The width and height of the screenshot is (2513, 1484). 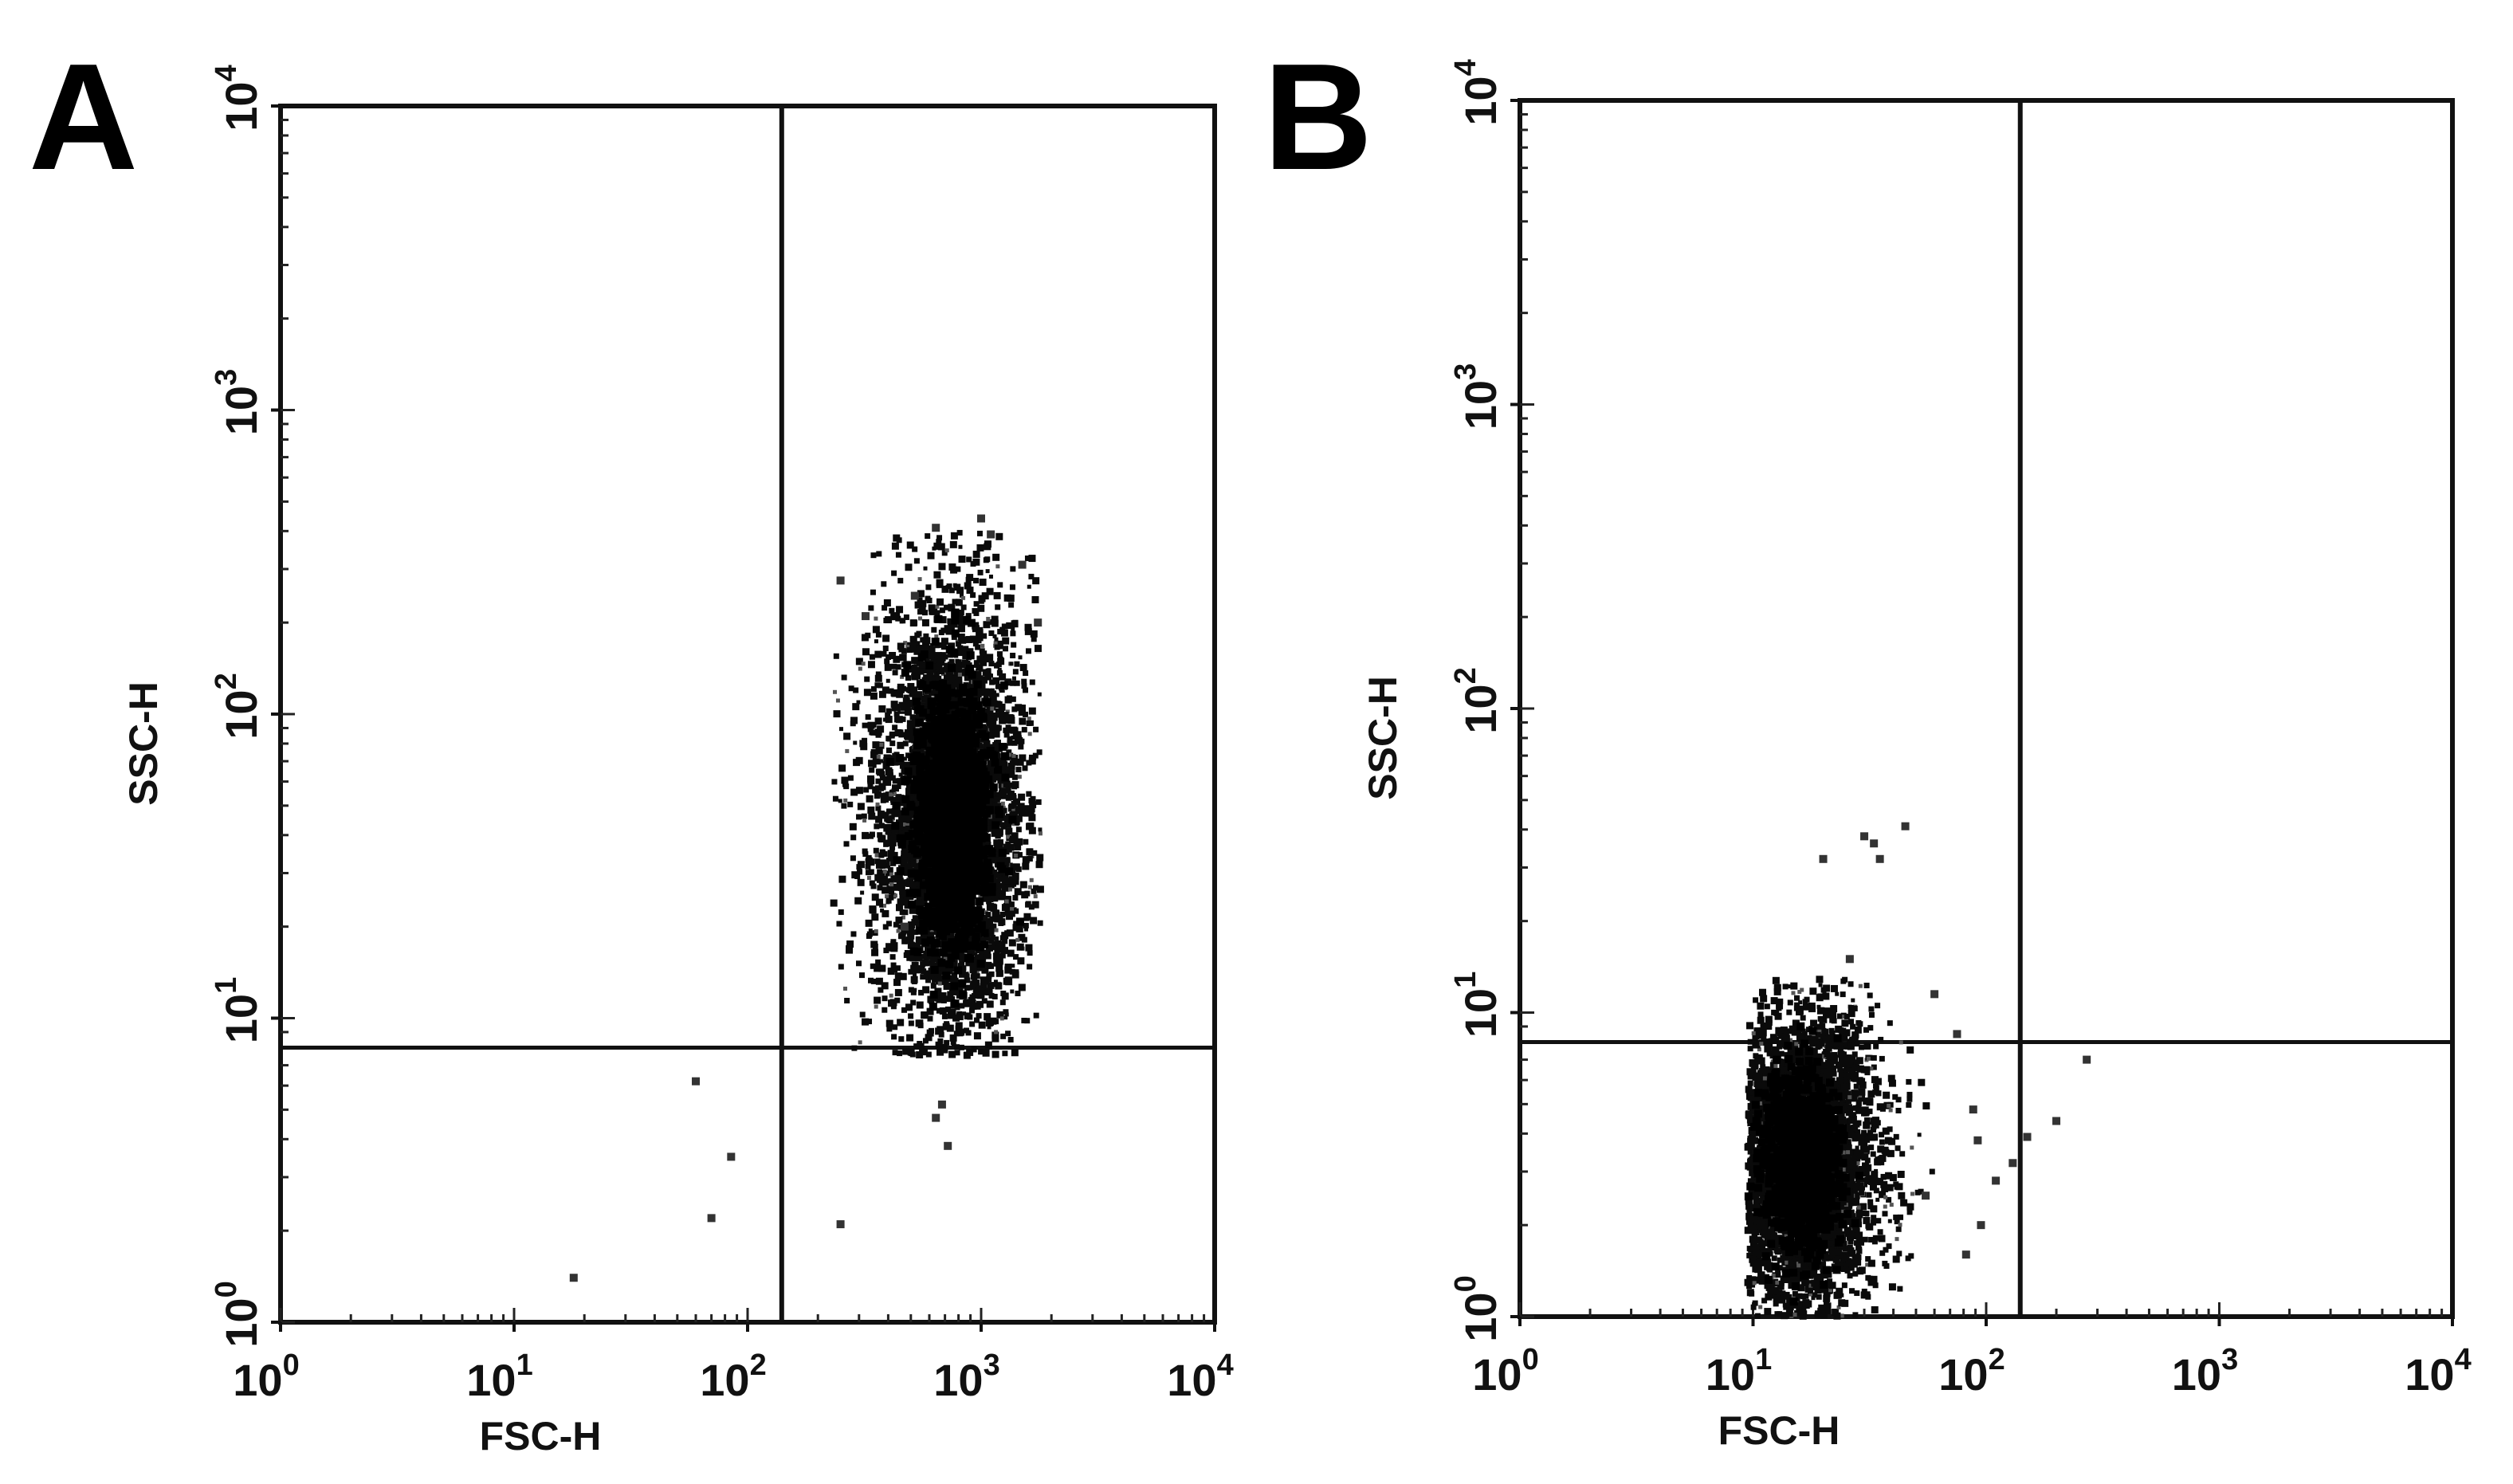 What do you see at coordinates (238, 98) in the screenshot?
I see `y-tick-label: 104` at bounding box center [238, 98].